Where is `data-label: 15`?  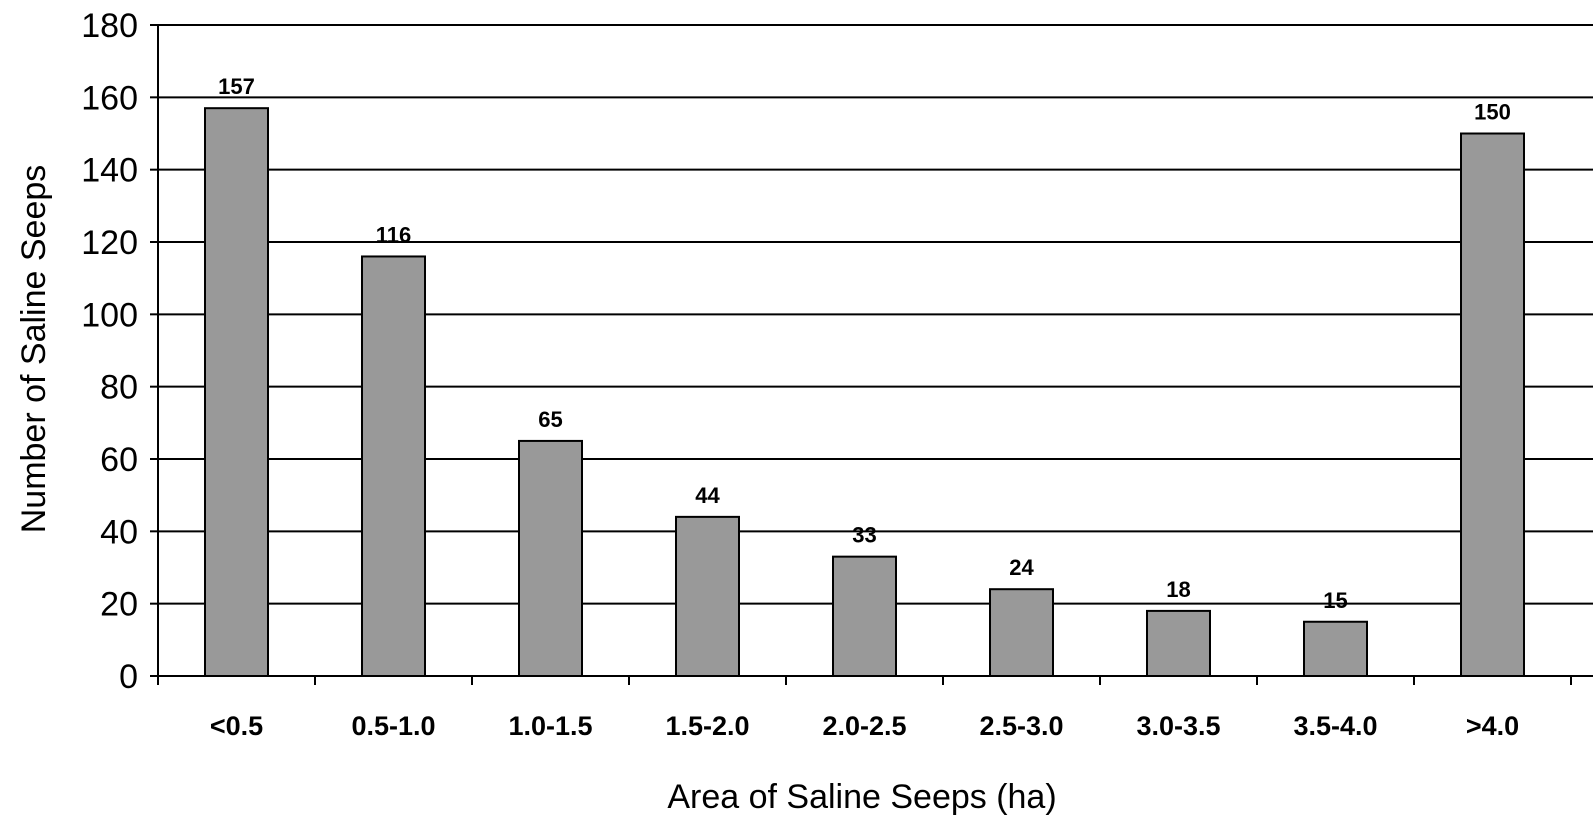 data-label: 15 is located at coordinates (1335, 600).